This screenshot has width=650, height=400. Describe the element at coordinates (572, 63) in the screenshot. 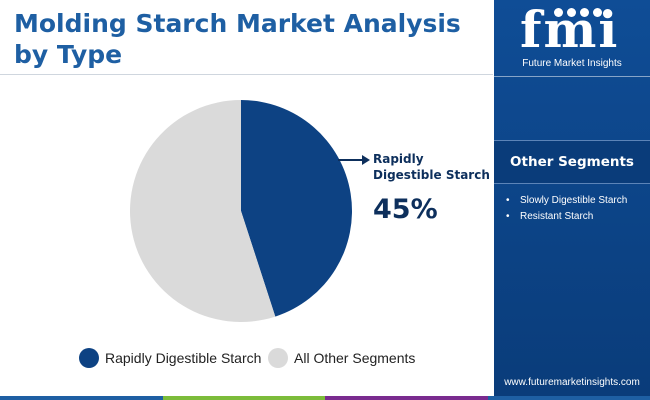

I see `logo-subtitle: Future Market Insights` at that location.